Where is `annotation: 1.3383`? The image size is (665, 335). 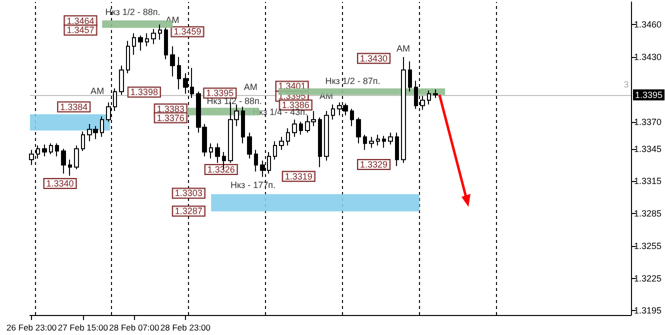
annotation: 1.3383 is located at coordinates (170, 109).